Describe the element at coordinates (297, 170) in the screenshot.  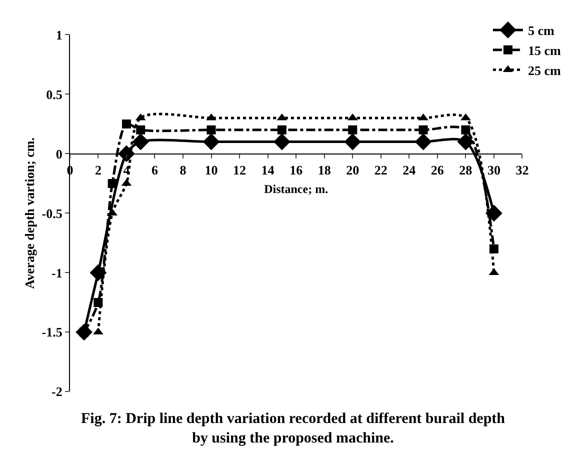
I see `x-tick-label: 16` at that location.